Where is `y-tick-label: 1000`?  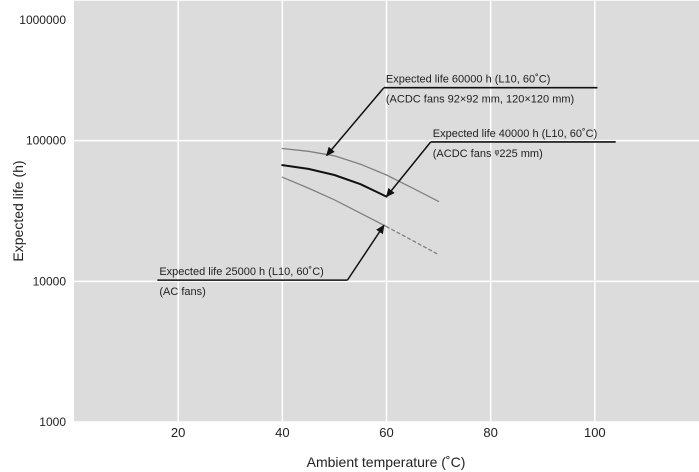
y-tick-label: 1000 is located at coordinates (52, 422).